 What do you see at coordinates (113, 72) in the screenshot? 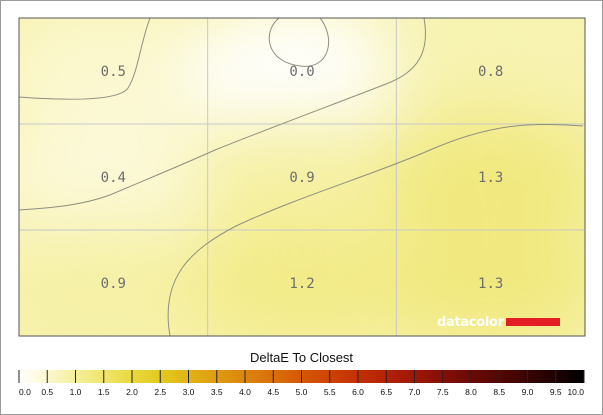
I see `cell-value-label: 0.5` at bounding box center [113, 72].